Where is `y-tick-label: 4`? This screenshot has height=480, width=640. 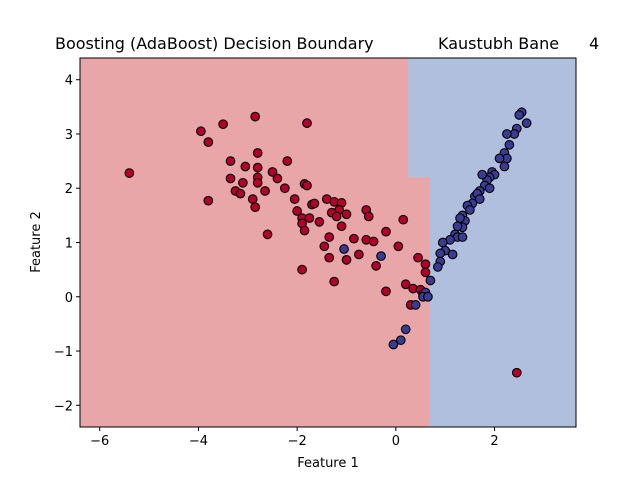
y-tick-label: 4 is located at coordinates (69, 81).